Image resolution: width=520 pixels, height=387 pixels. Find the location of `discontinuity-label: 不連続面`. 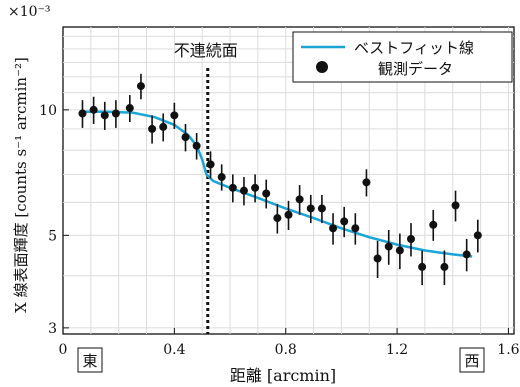

discontinuity-label: 不連続面 is located at coordinates (206, 50).